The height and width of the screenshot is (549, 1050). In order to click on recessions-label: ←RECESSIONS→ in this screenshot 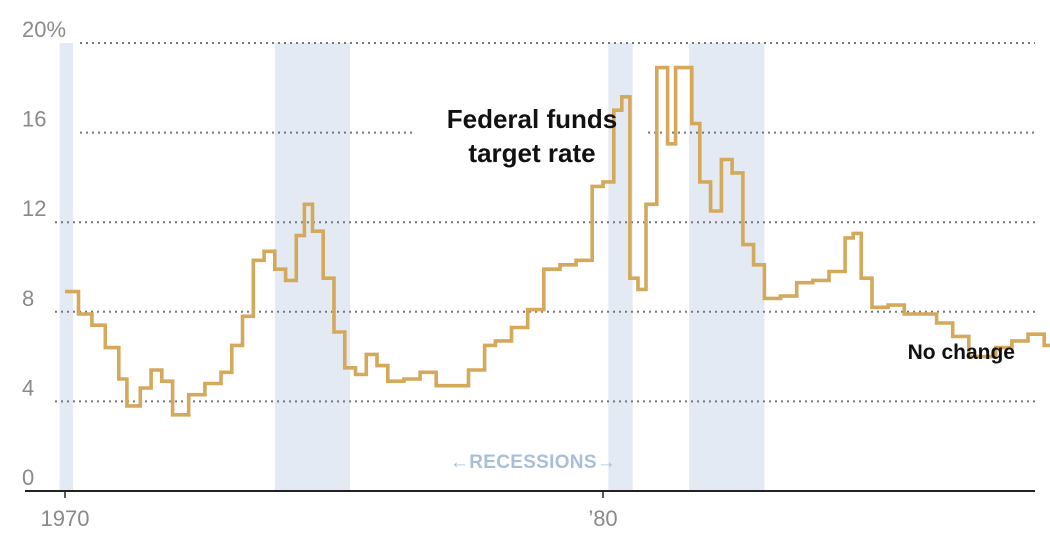, I will do `click(533, 462)`.